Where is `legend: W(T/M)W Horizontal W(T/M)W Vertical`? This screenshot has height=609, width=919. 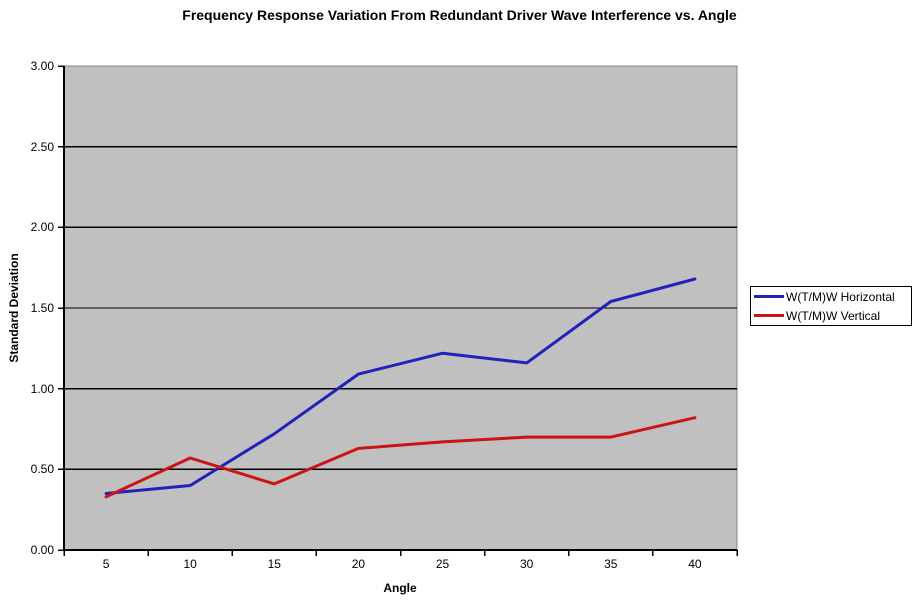
legend: W(T/M)W Horizontal W(T/M)W Vertical is located at coordinates (831, 306).